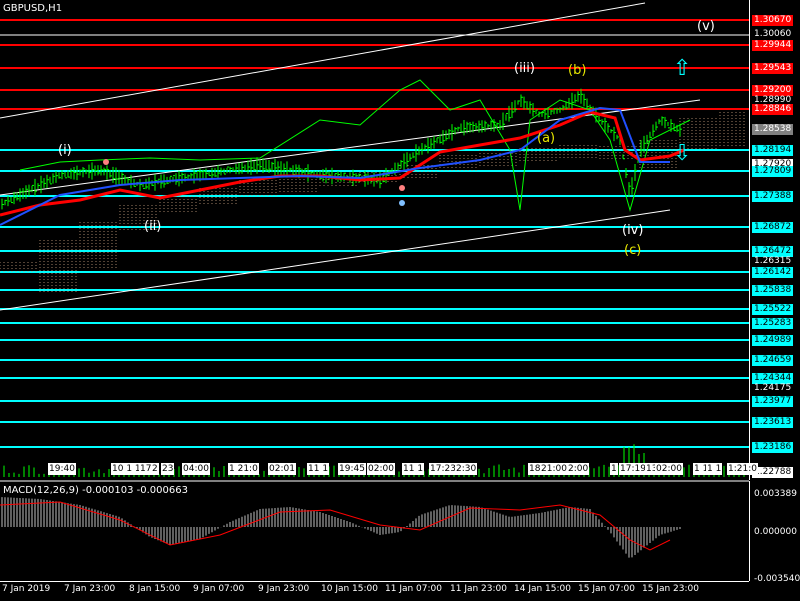 This screenshot has width=800, height=601. I want to click on up-outline-arrow-icon: ⇧, so click(682, 68).